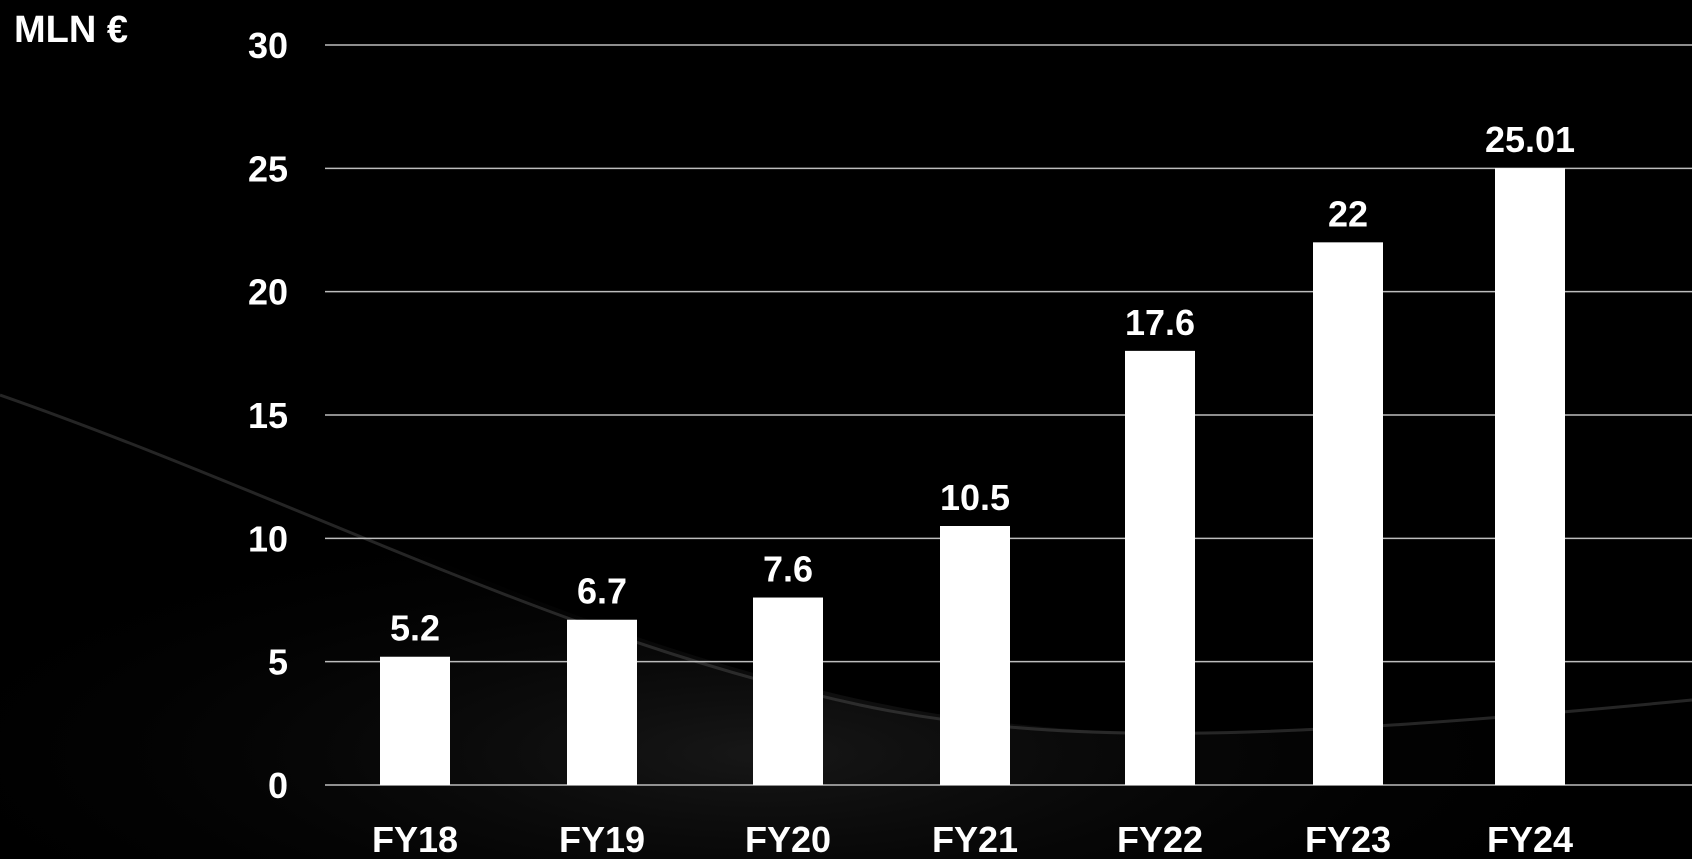 This screenshot has width=1692, height=859. Describe the element at coordinates (788, 691) in the screenshot. I see `bar-fy20` at that location.